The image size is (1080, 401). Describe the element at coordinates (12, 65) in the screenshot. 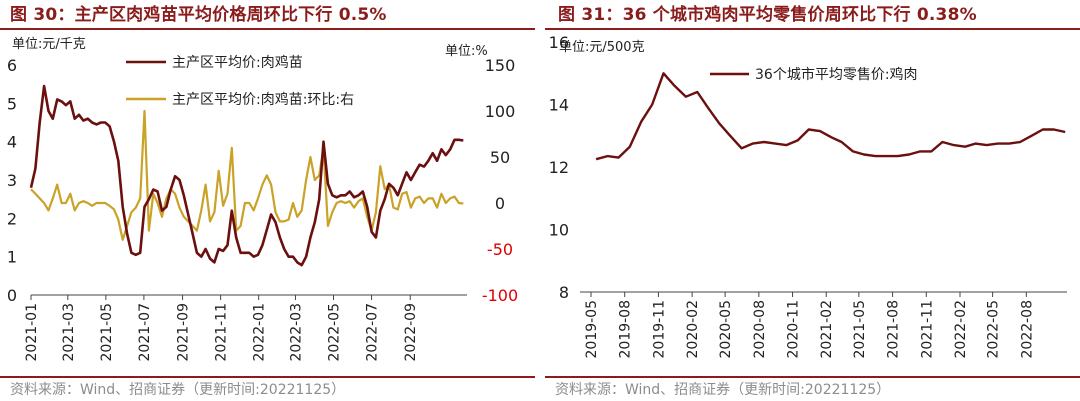

I see `y-tick-label: 6` at that location.